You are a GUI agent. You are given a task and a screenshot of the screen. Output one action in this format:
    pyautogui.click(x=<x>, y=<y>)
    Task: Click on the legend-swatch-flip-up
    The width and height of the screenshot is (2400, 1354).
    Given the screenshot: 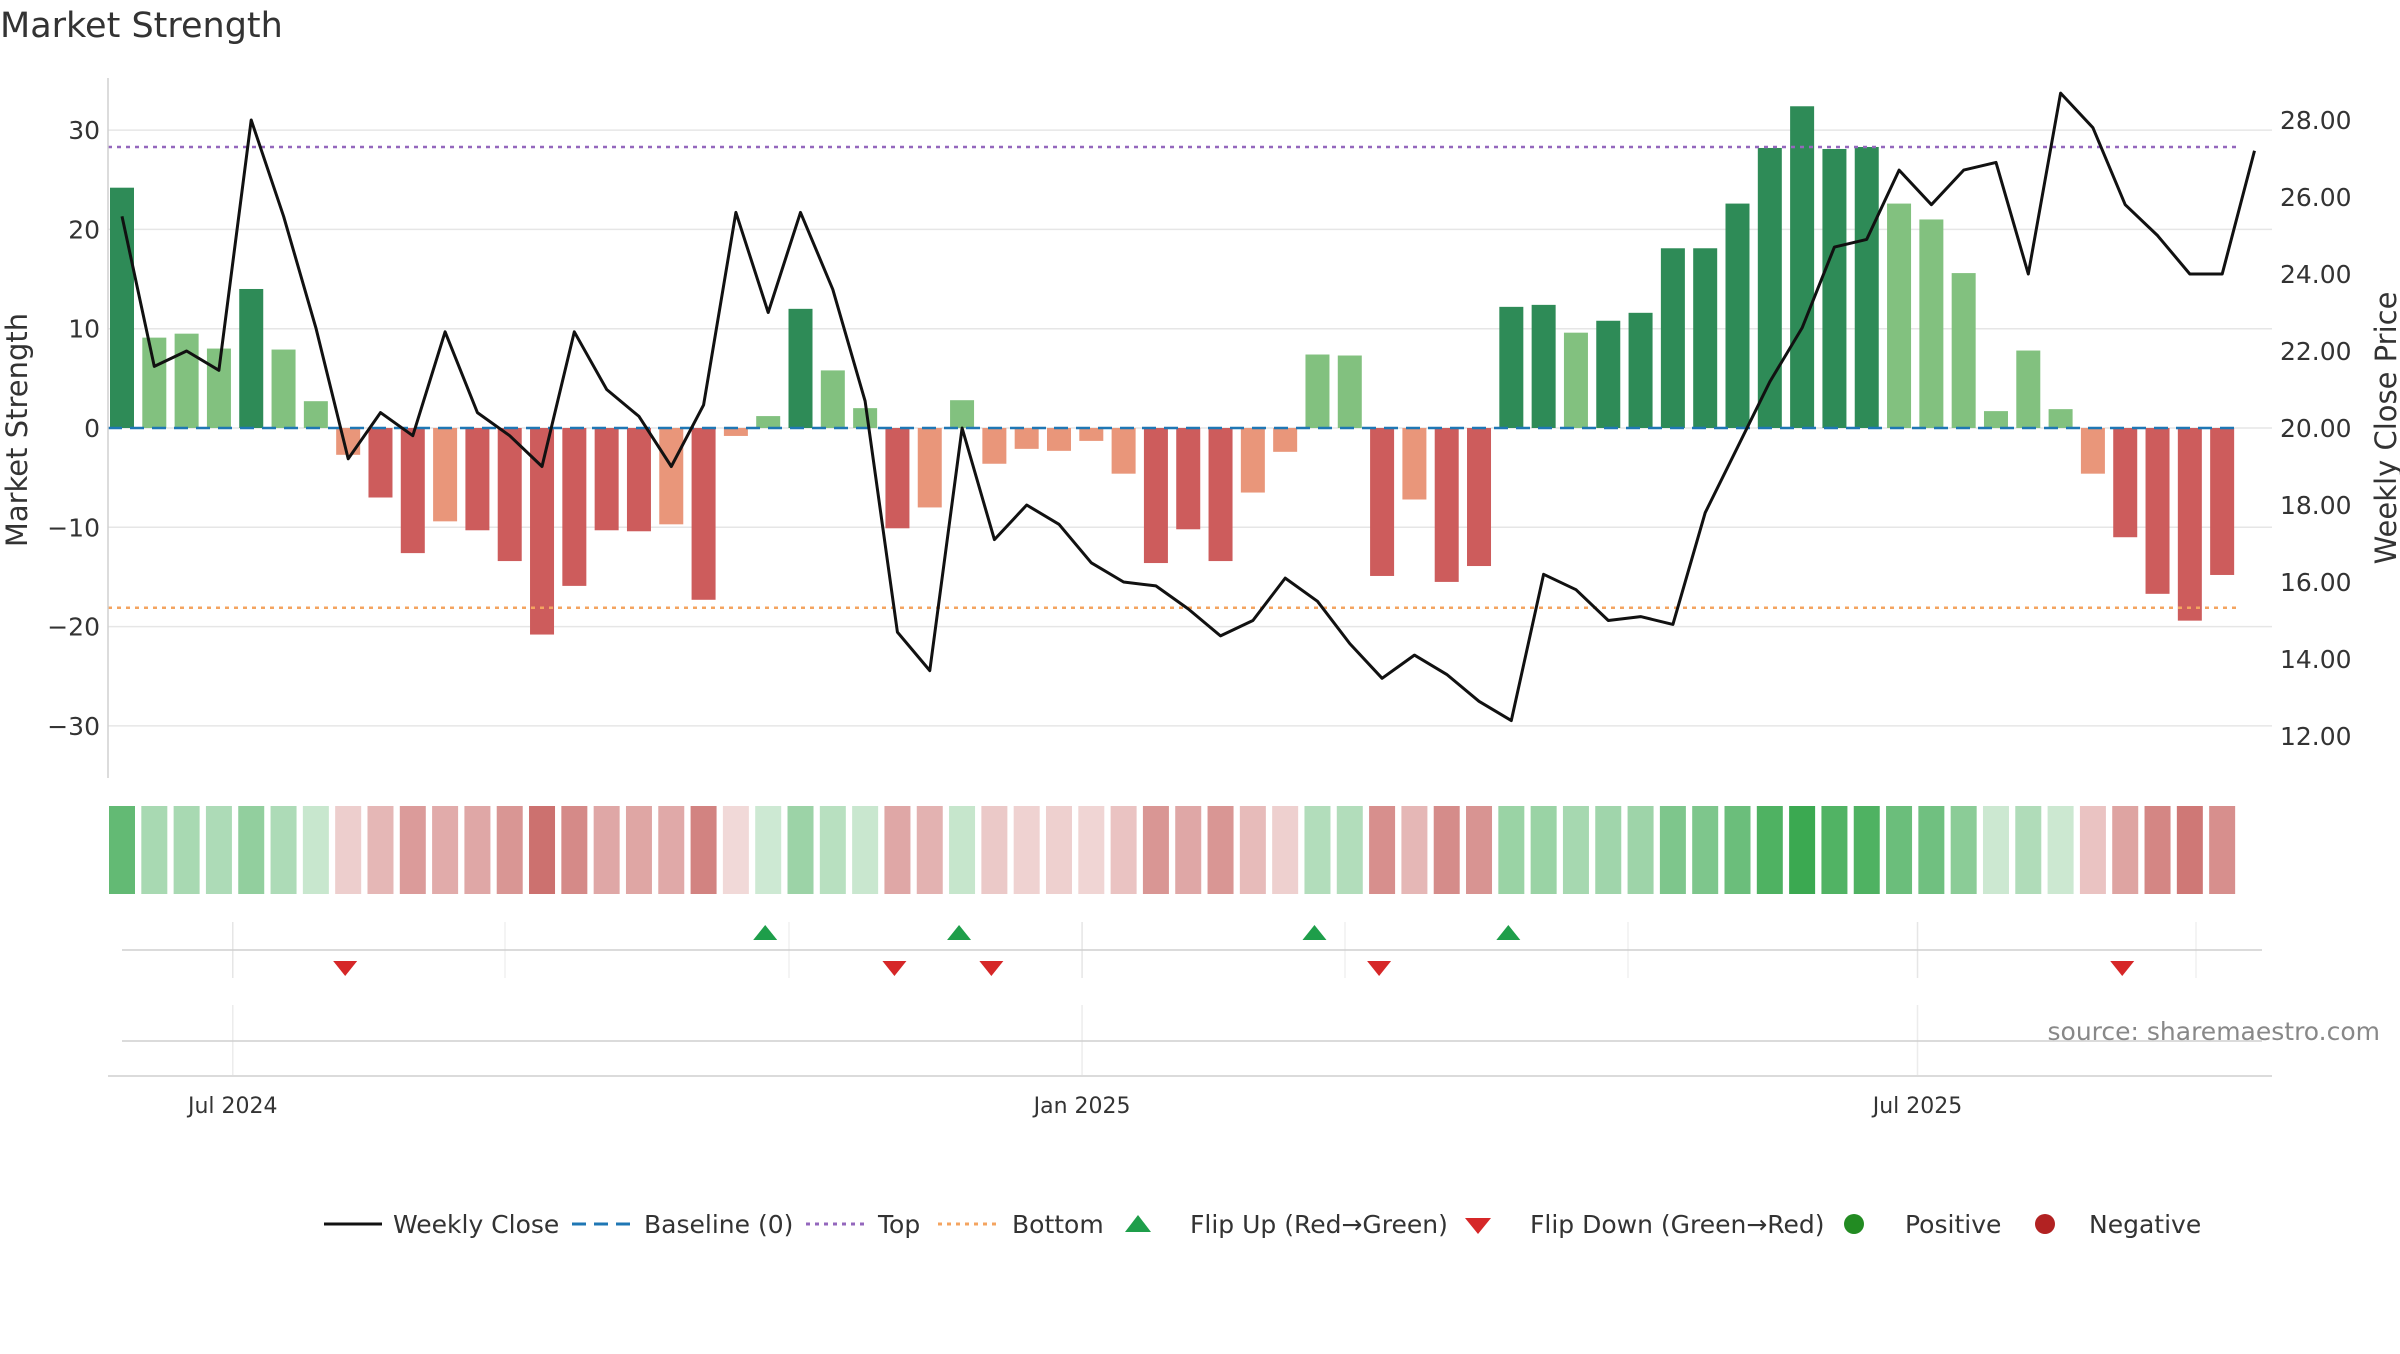 What is the action you would take?
    pyautogui.click(x=1138, y=1223)
    